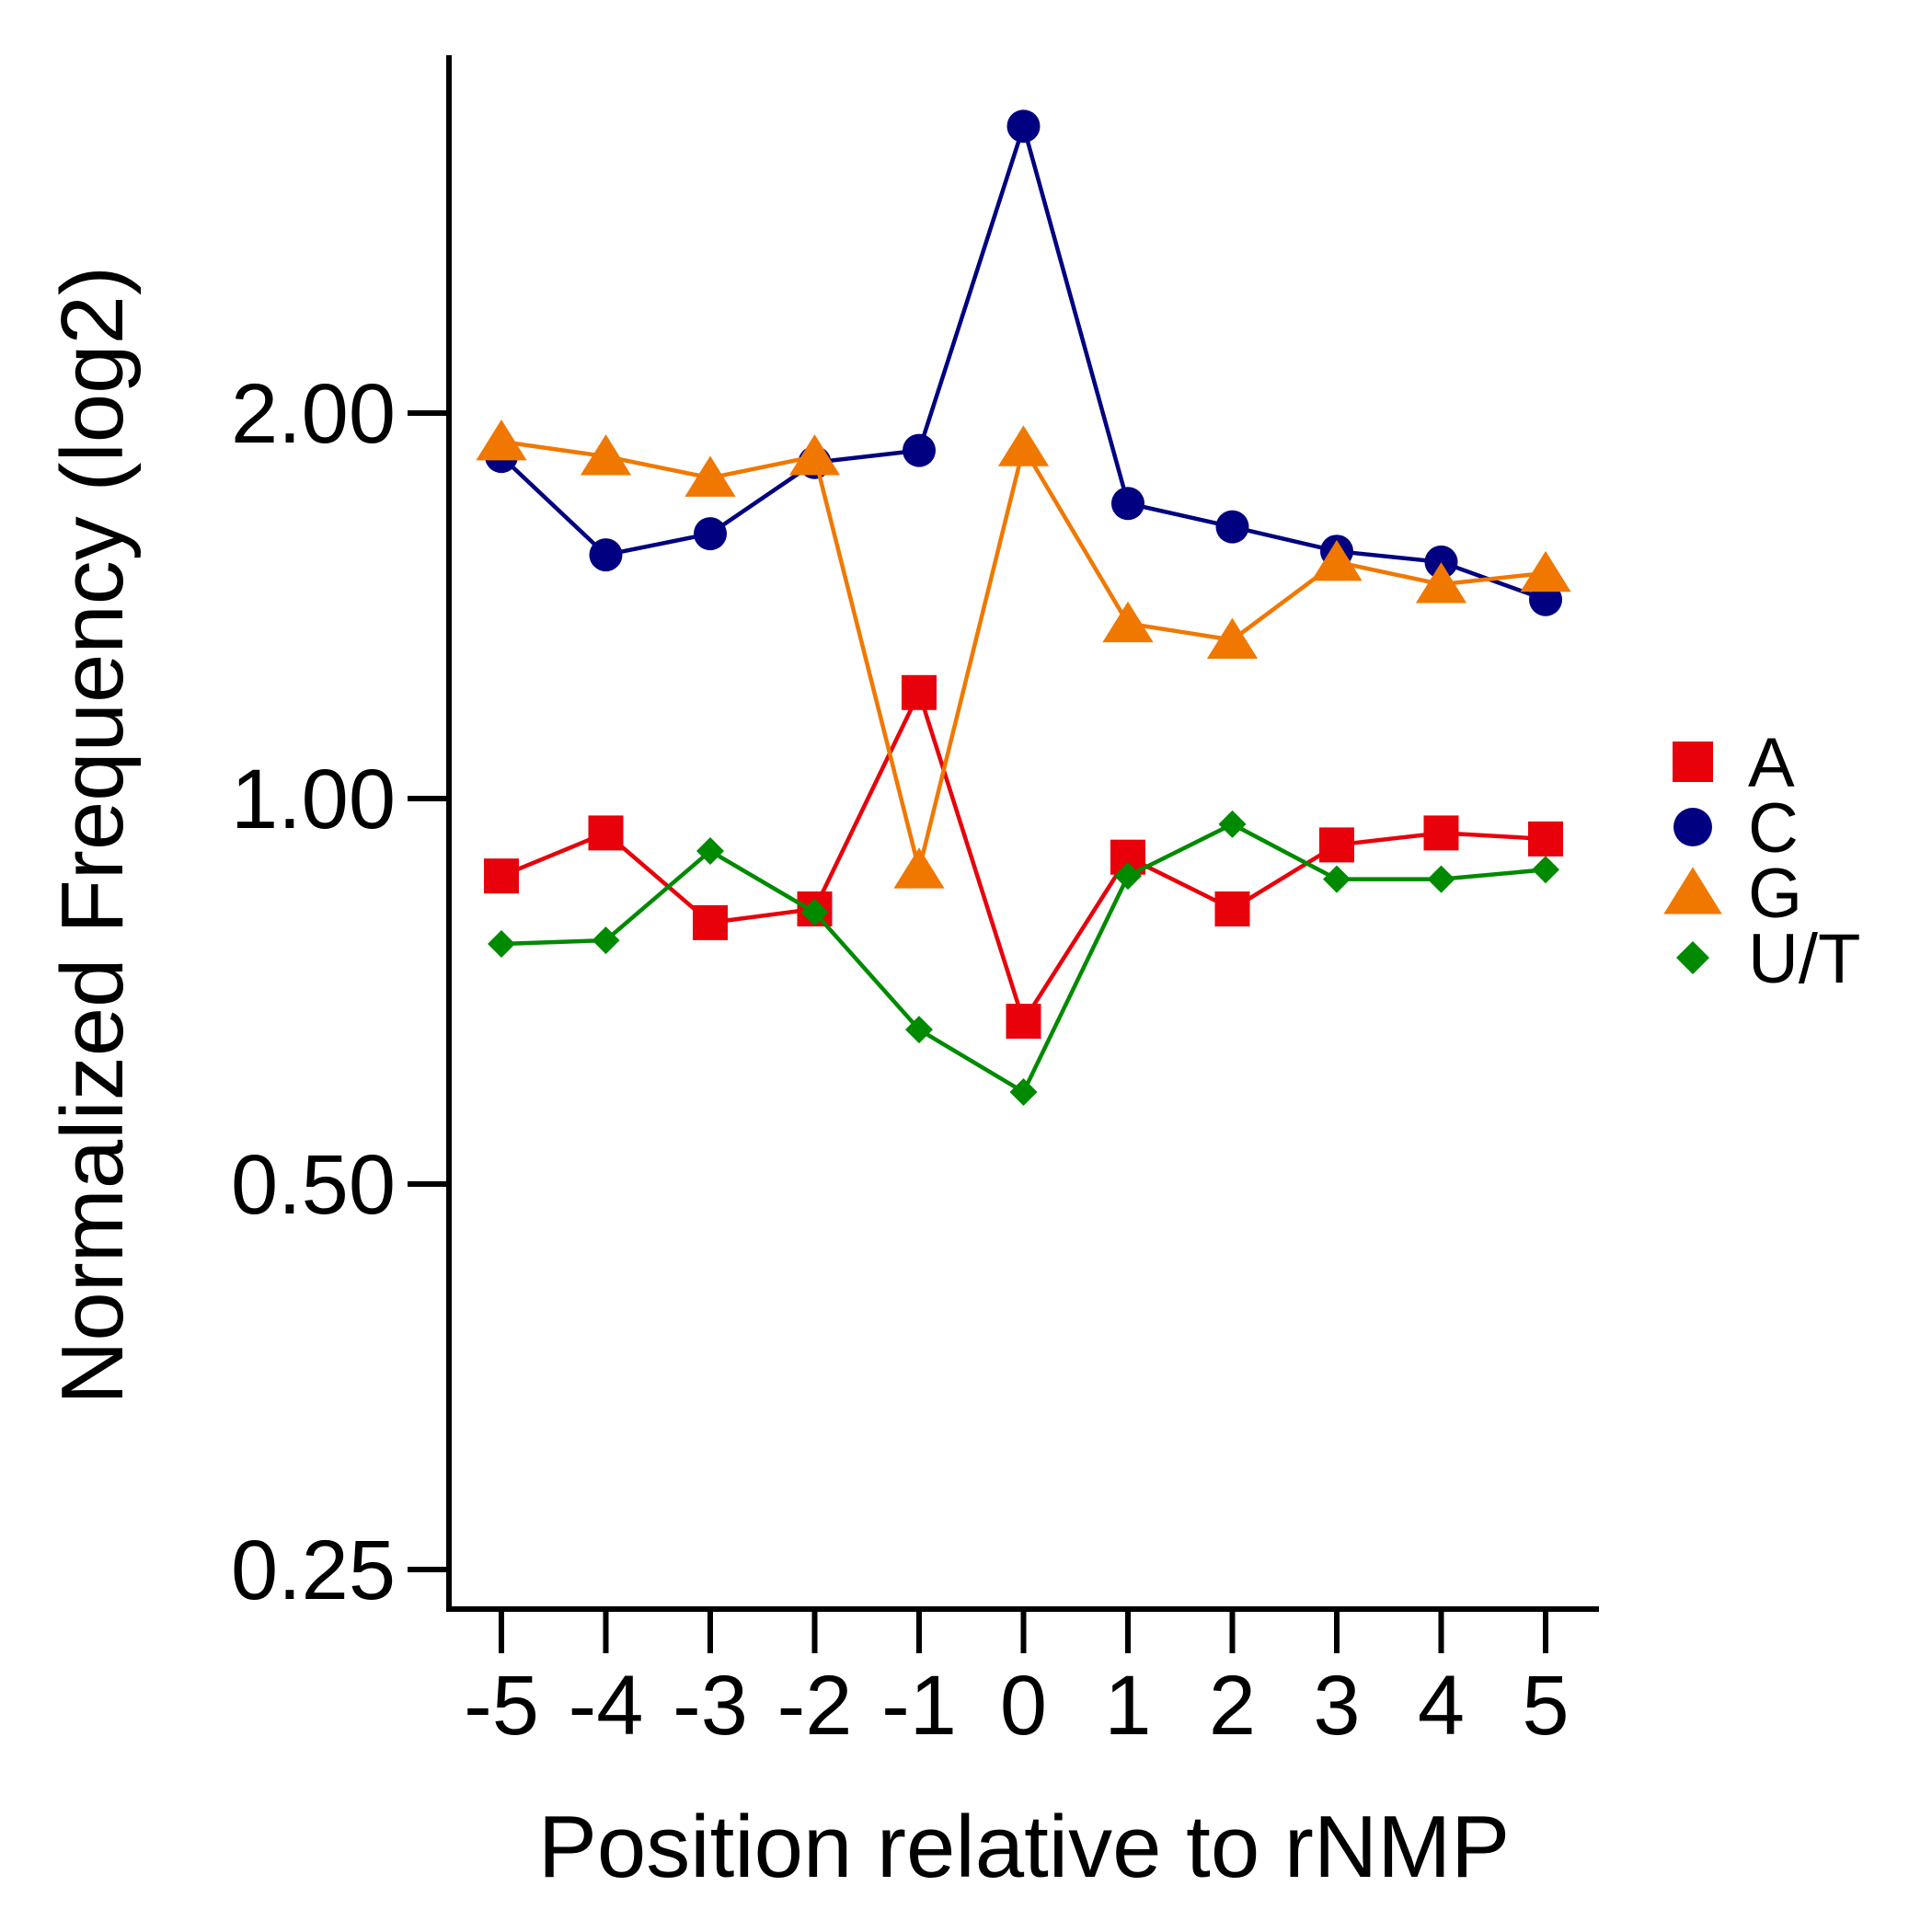 The height and width of the screenshot is (1932, 1932). I want to click on x-tick-label: 1, so click(1127, 1706).